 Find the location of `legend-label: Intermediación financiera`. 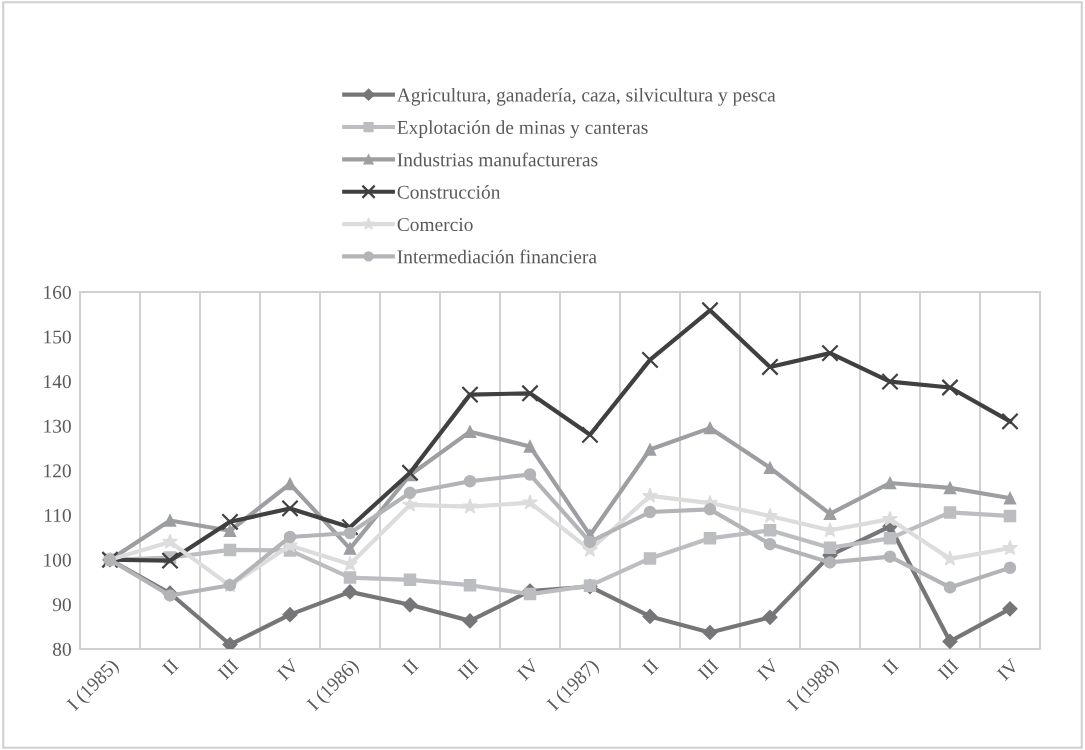

legend-label: Intermediación financiera is located at coordinates (497, 256).